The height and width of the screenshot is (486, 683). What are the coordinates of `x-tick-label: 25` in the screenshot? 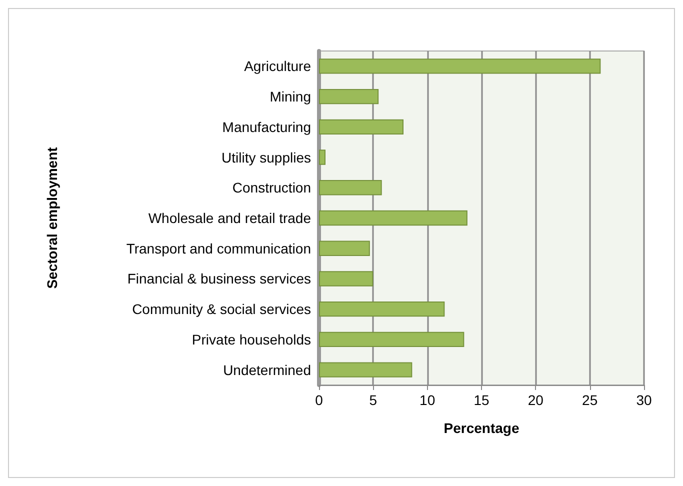 It's located at (590, 400).